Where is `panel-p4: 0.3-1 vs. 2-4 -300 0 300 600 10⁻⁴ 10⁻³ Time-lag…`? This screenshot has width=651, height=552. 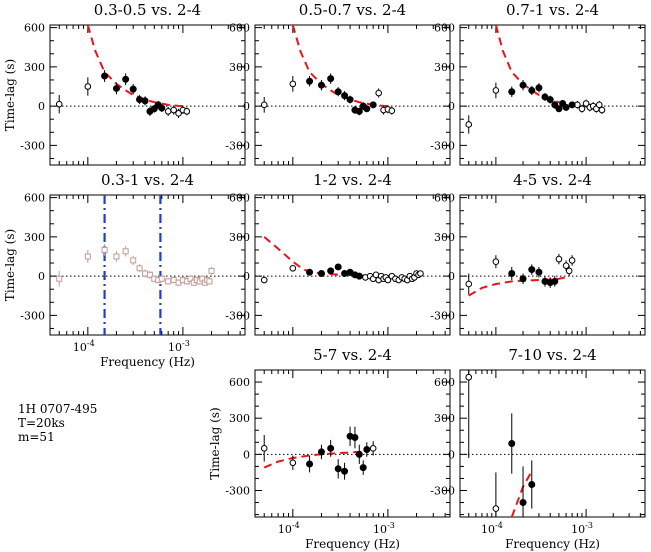
panel-p4: 0.3-1 vs. 2-4 -300 0 300 600 10⁻⁴ 10⁻³ Time-lag… is located at coordinates (124, 270).